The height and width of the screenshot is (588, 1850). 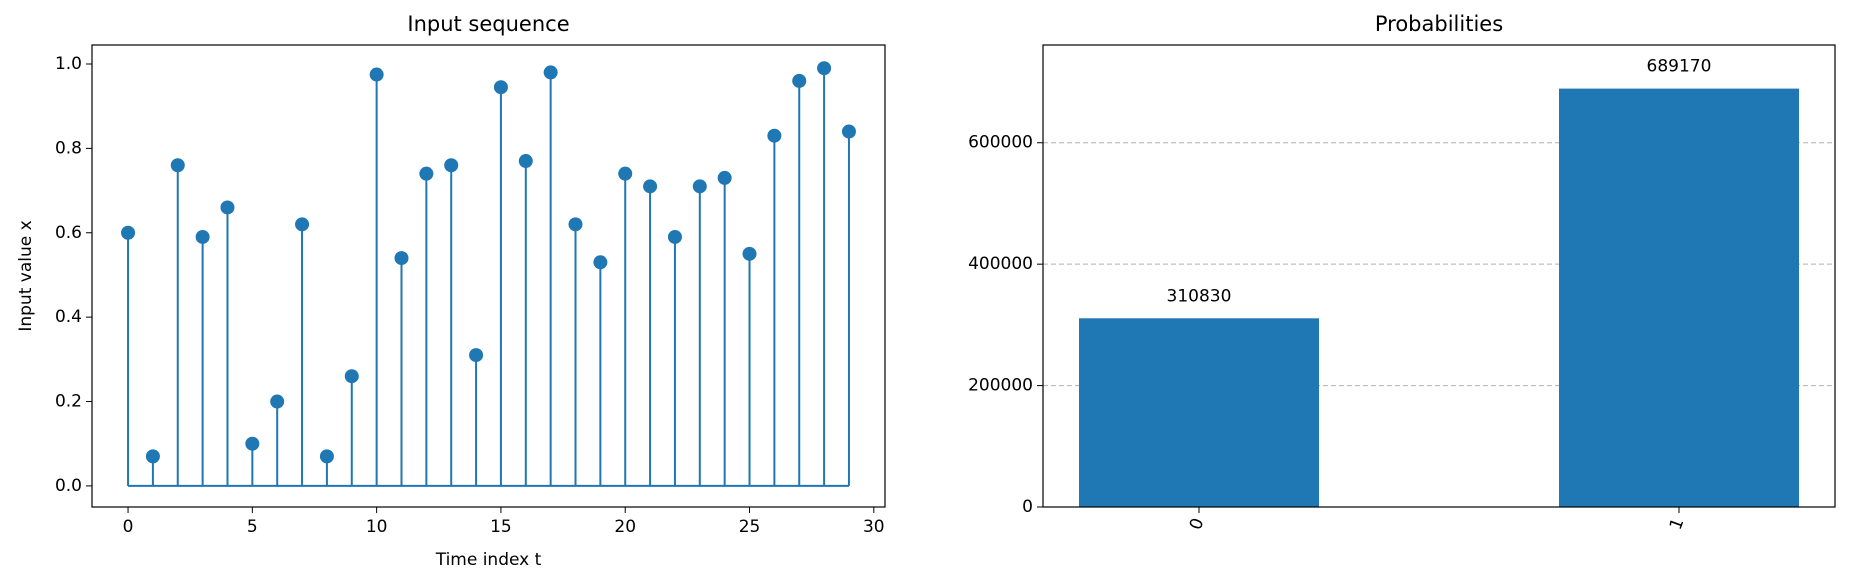 I want to click on y-tick-label: 200000, so click(x=1000, y=386).